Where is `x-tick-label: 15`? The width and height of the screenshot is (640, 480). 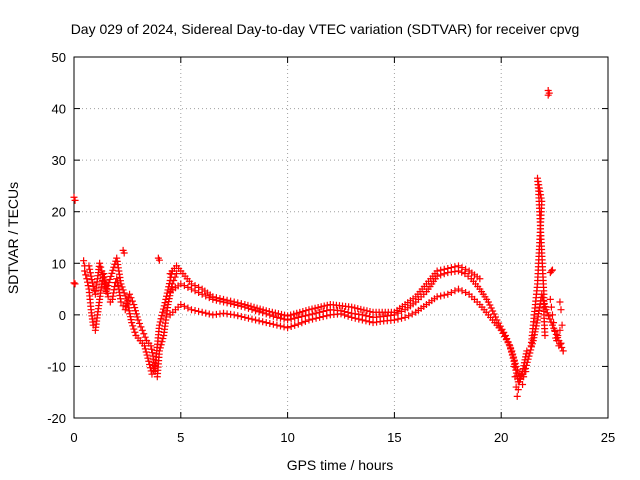 x-tick-label: 15 is located at coordinates (394, 437).